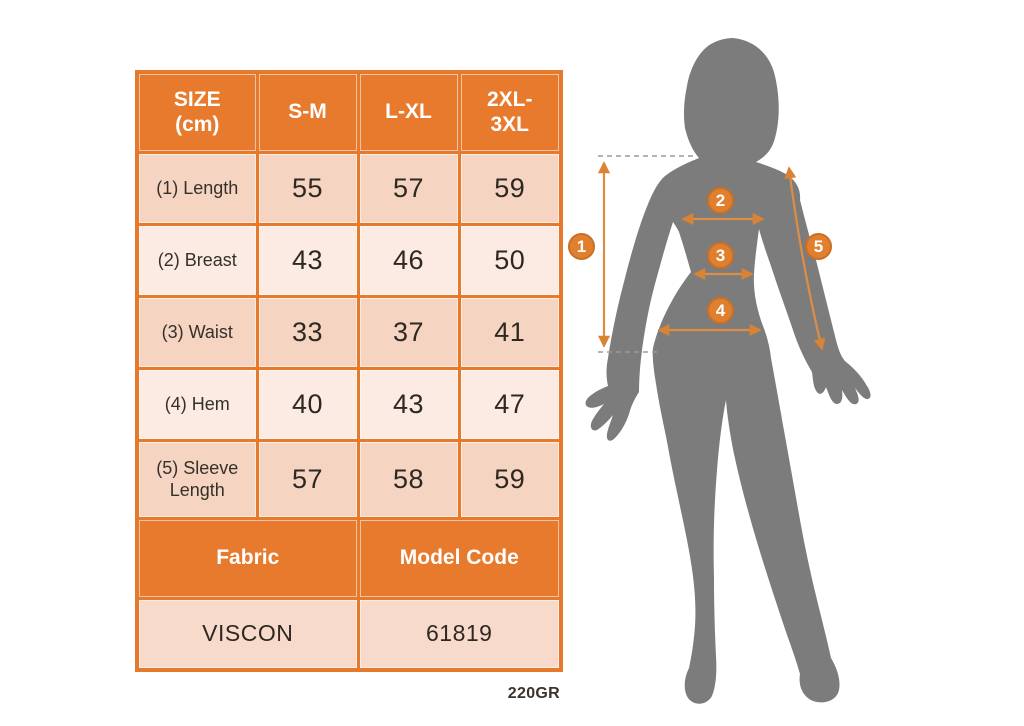 This screenshot has height=726, width=1024. What do you see at coordinates (818, 246) in the screenshot?
I see `measure-marker-5: 5` at bounding box center [818, 246].